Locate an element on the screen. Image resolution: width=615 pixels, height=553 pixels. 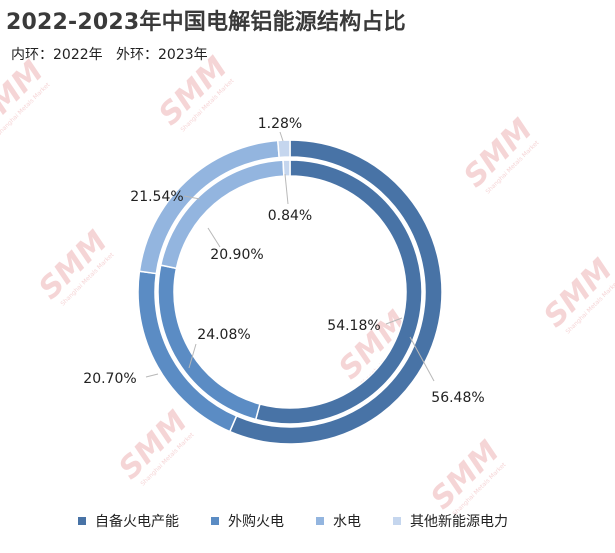
chart-subtitle: 内环：2022年 外环：2023年 is located at coordinates (109, 54).